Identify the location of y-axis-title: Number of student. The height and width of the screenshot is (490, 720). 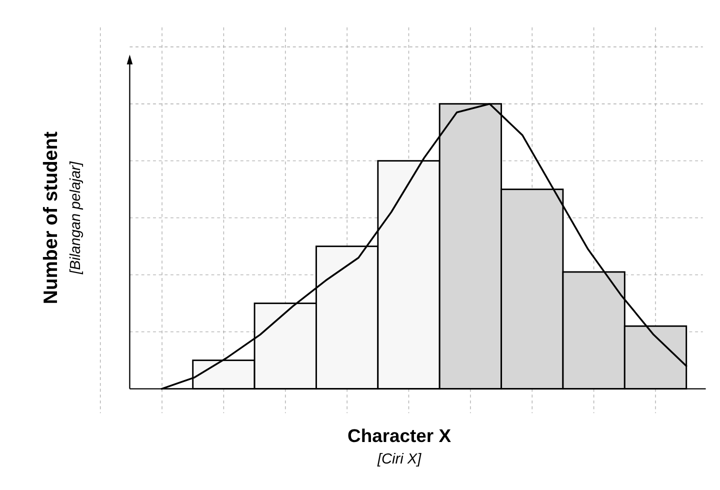
(51, 217).